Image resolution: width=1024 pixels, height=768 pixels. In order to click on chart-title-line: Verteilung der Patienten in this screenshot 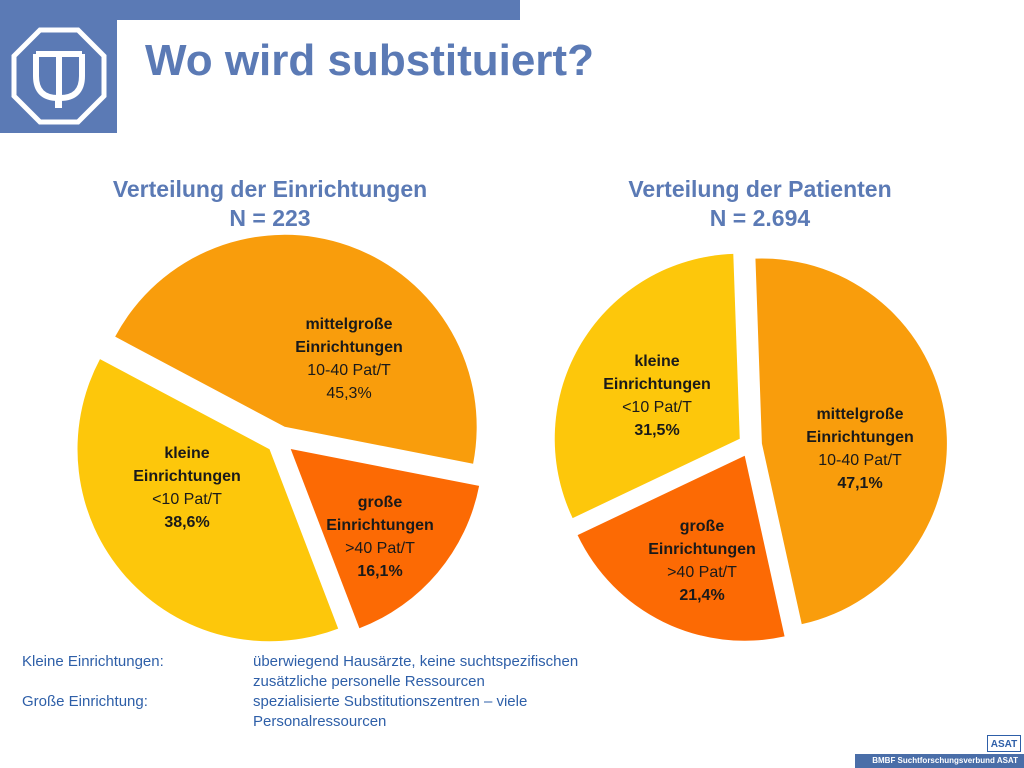, I will do `click(760, 189)`.